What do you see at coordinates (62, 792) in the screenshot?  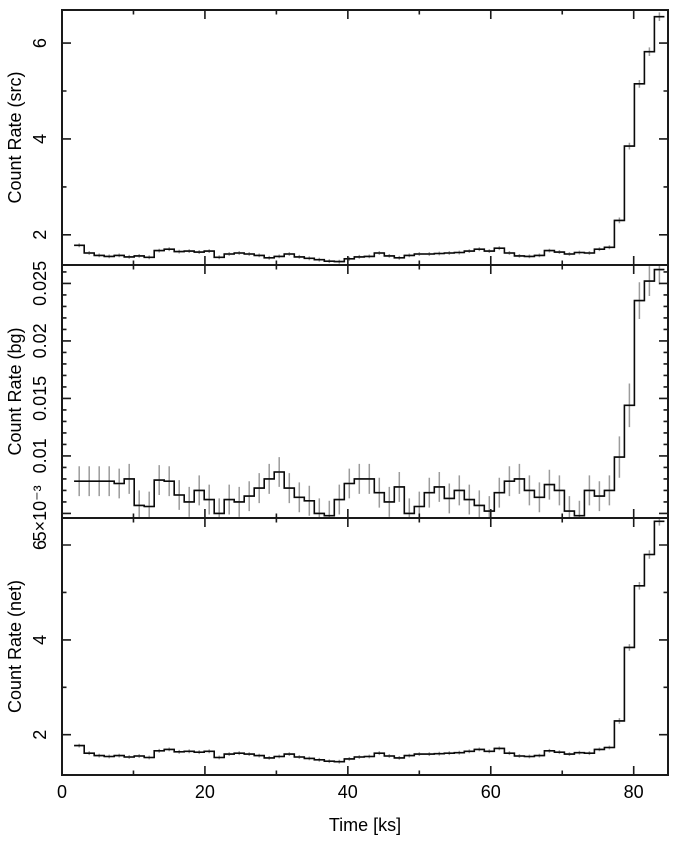 I see `x-tick-label: 0` at bounding box center [62, 792].